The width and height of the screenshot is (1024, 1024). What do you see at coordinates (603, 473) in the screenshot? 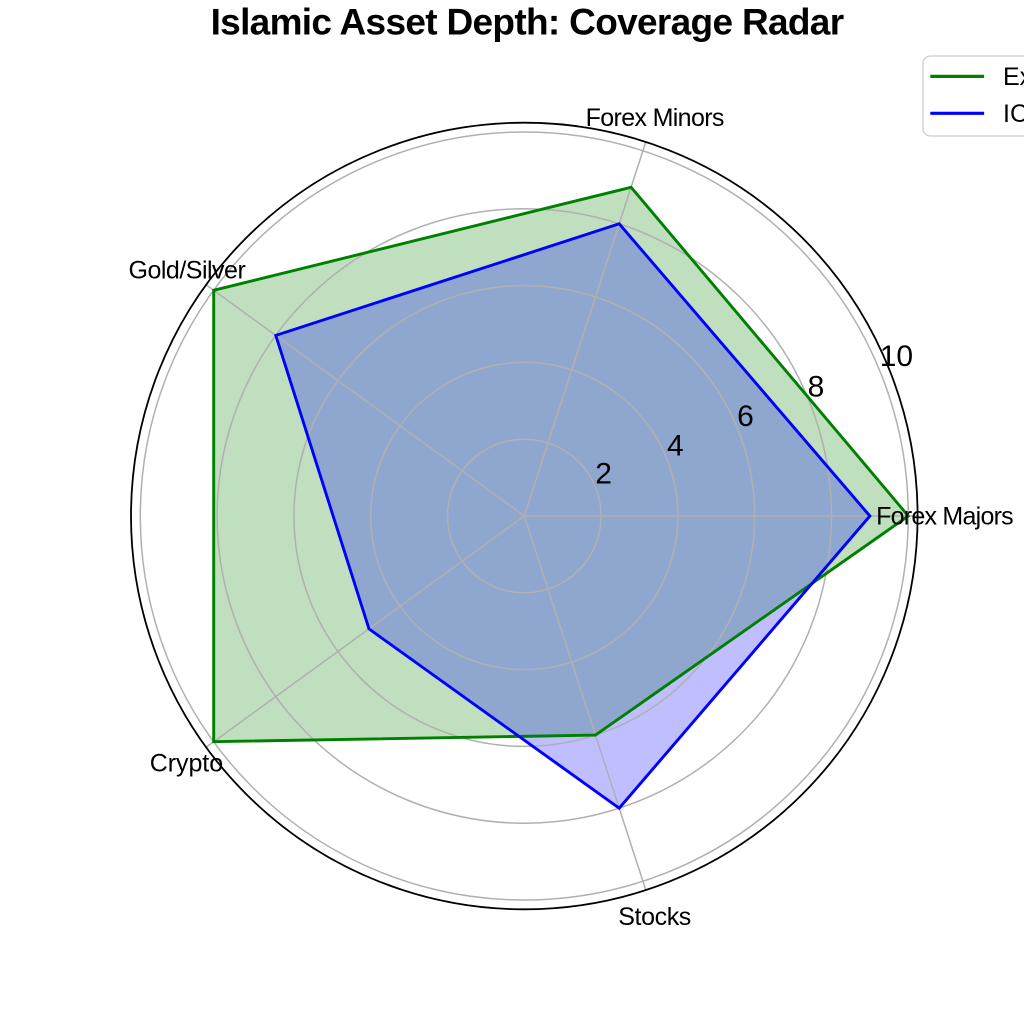
I see `svg-text: 2` at bounding box center [603, 473].